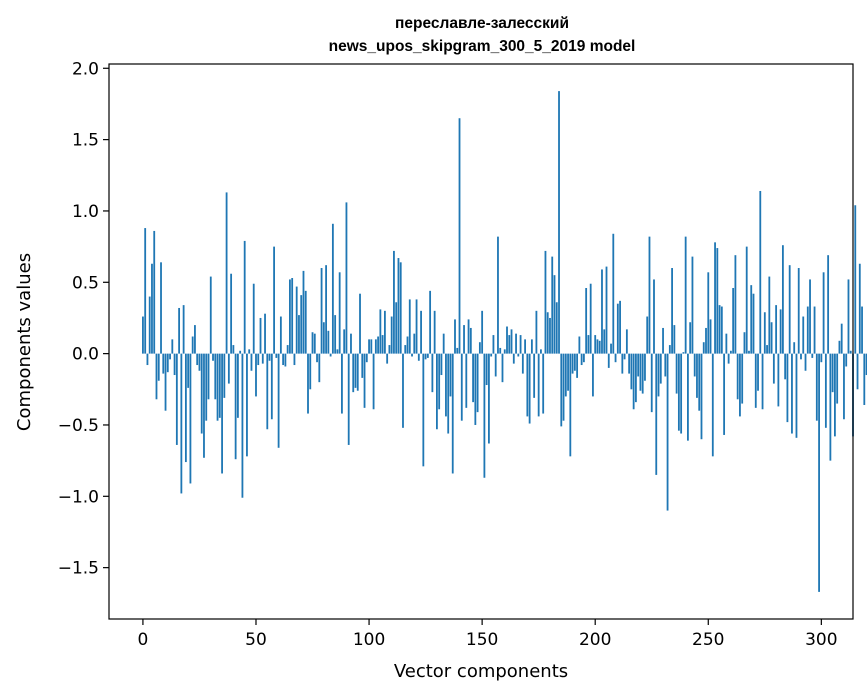 This screenshot has height=696, width=867. What do you see at coordinates (143, 640) in the screenshot?
I see `x-tick-label: 0` at bounding box center [143, 640].